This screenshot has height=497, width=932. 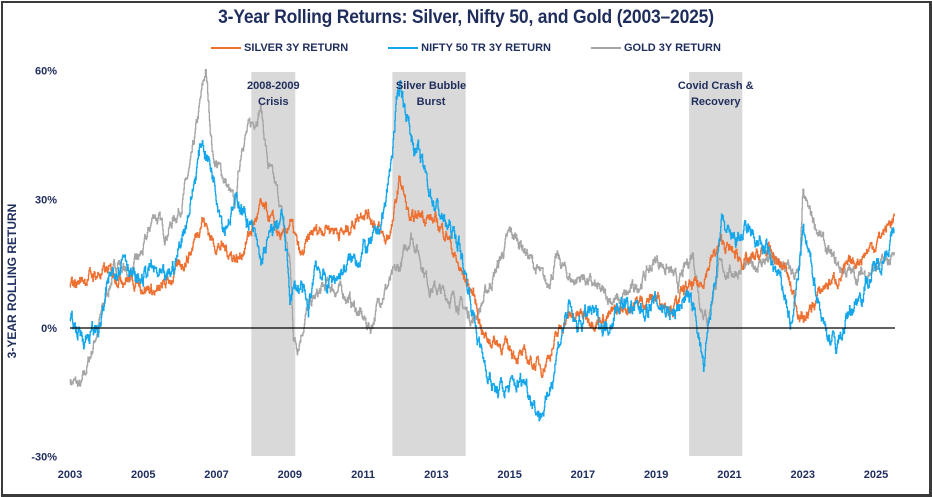 I want to click on shaded-region-label: Recovery, so click(x=716, y=102).